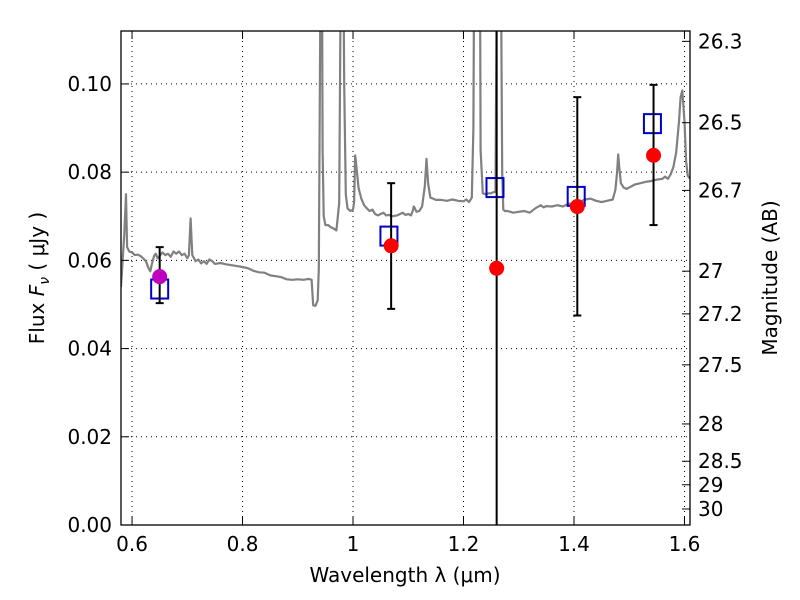 The image size is (800, 600). What do you see at coordinates (720, 365) in the screenshot?
I see `y2-tick-label: 27.5` at bounding box center [720, 365].